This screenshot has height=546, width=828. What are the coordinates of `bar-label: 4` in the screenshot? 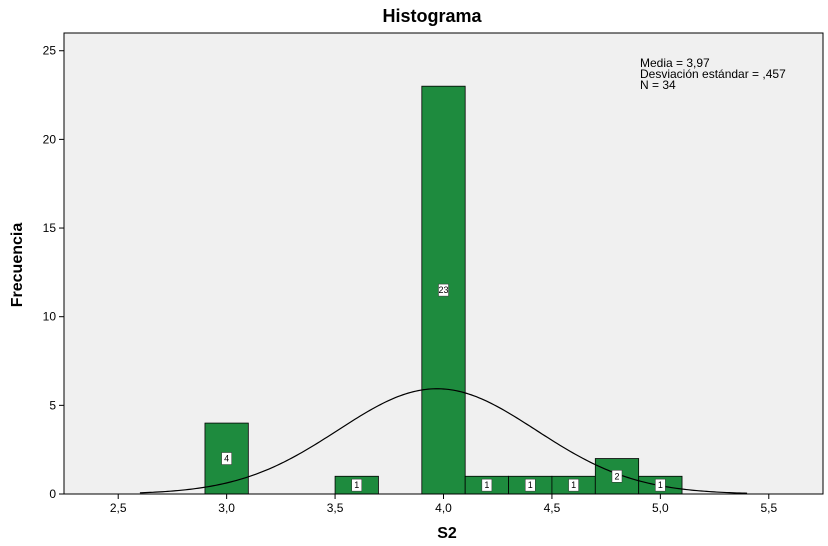 It's located at (226, 458).